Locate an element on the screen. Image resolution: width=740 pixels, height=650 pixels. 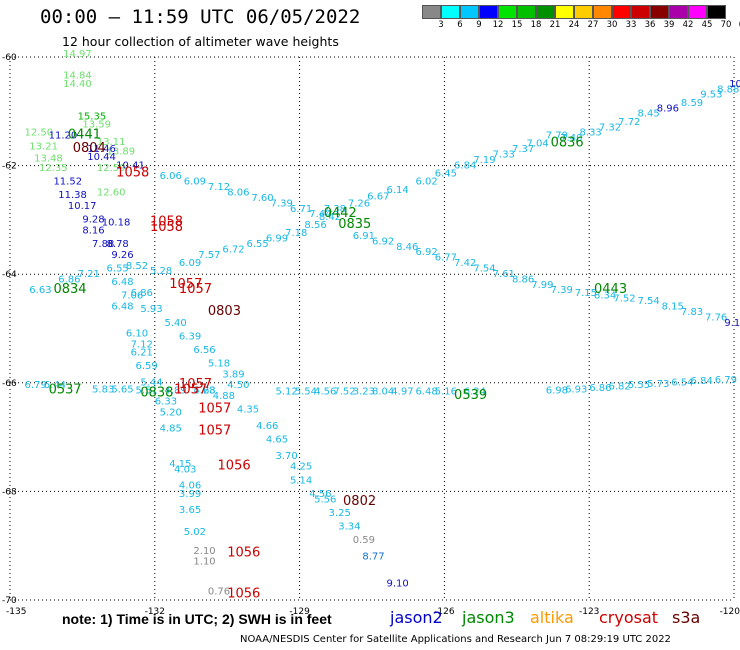
wave-height-label: 6.09 is located at coordinates (195, 182).